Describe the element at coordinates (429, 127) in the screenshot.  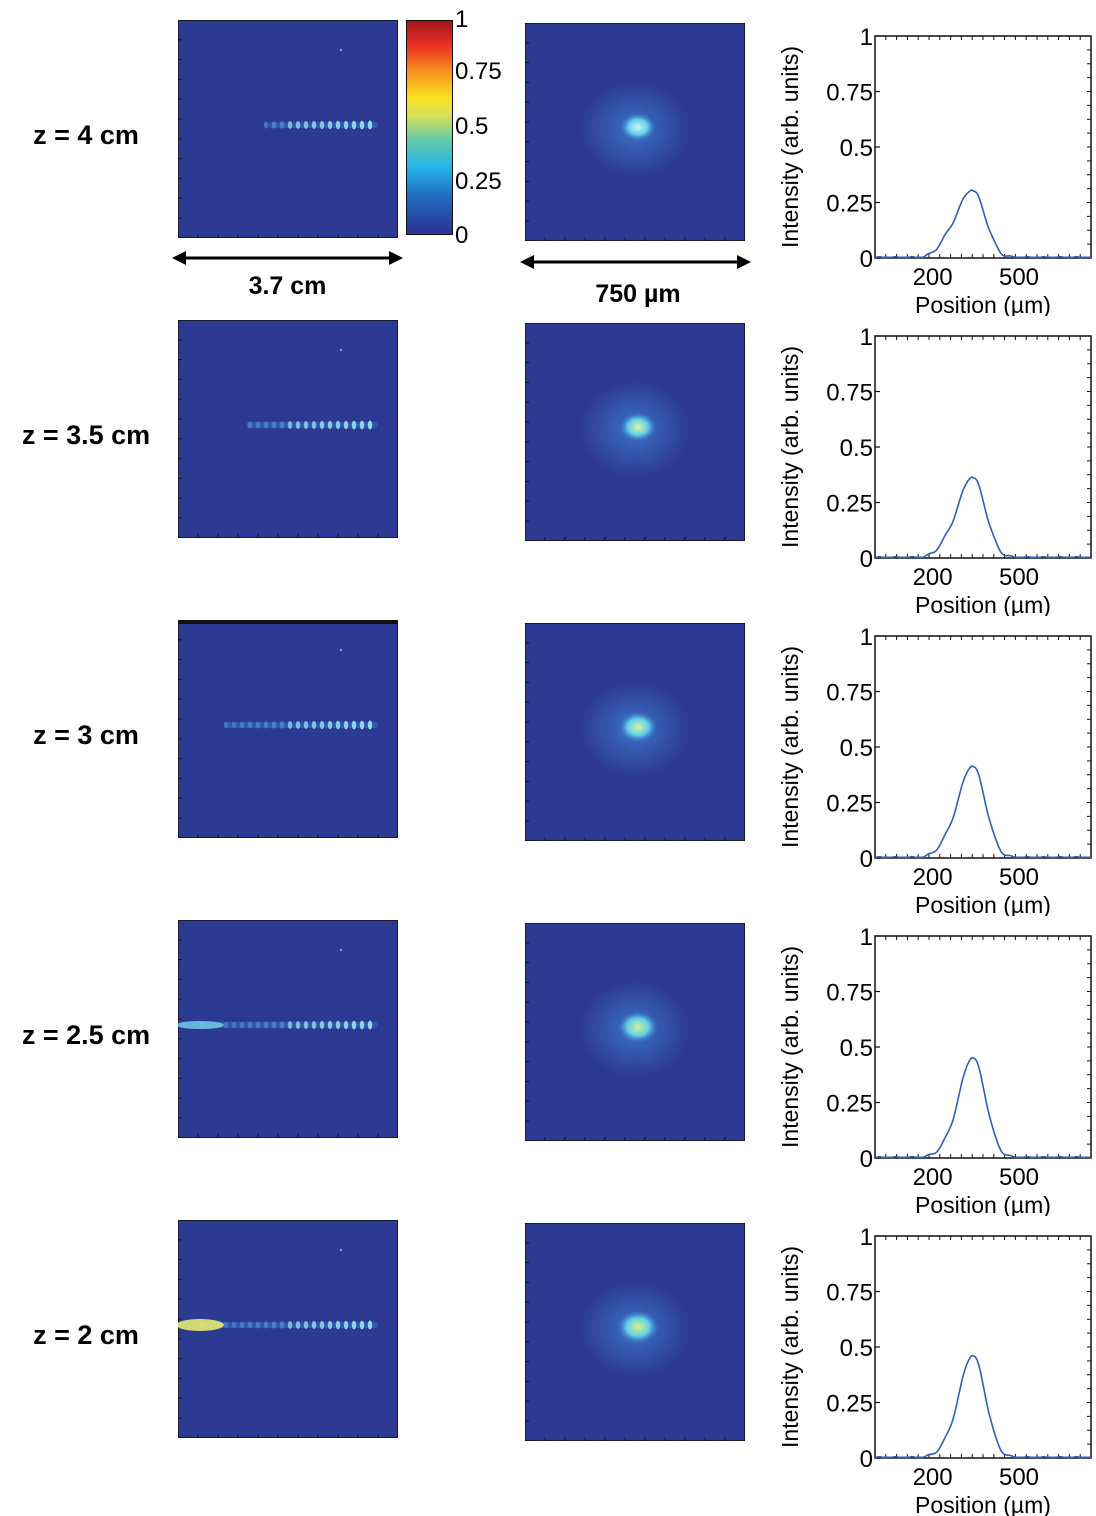
I see `colorbar` at that location.